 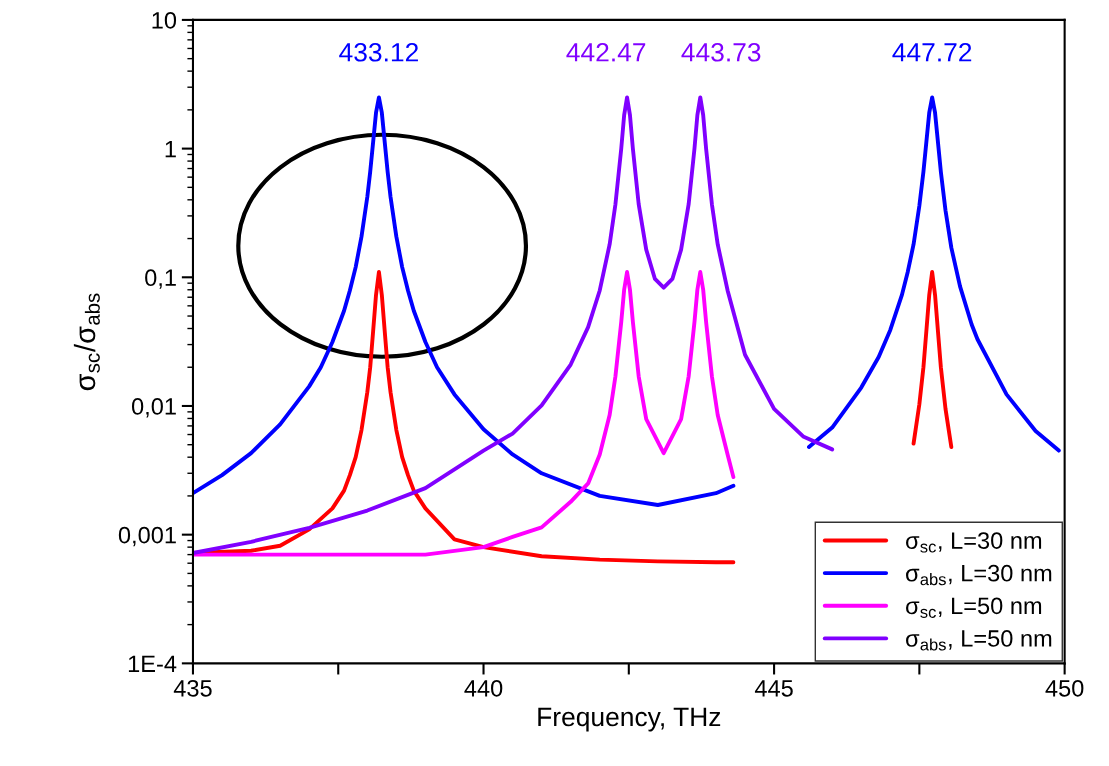 I want to click on legend-label: σ$_{abs}$, L=50 nm, so click(x=979, y=640).